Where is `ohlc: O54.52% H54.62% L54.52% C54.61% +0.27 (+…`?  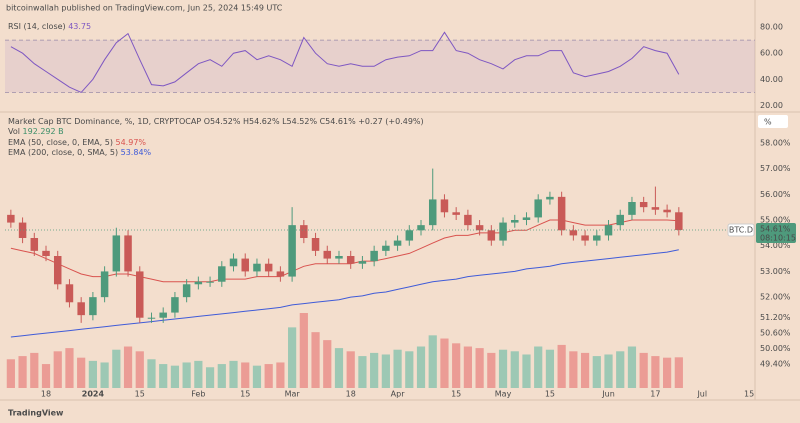
ohlc: O54.52% H54.62% L54.52% C54.61% +0.27 (+… is located at coordinates (314, 121).